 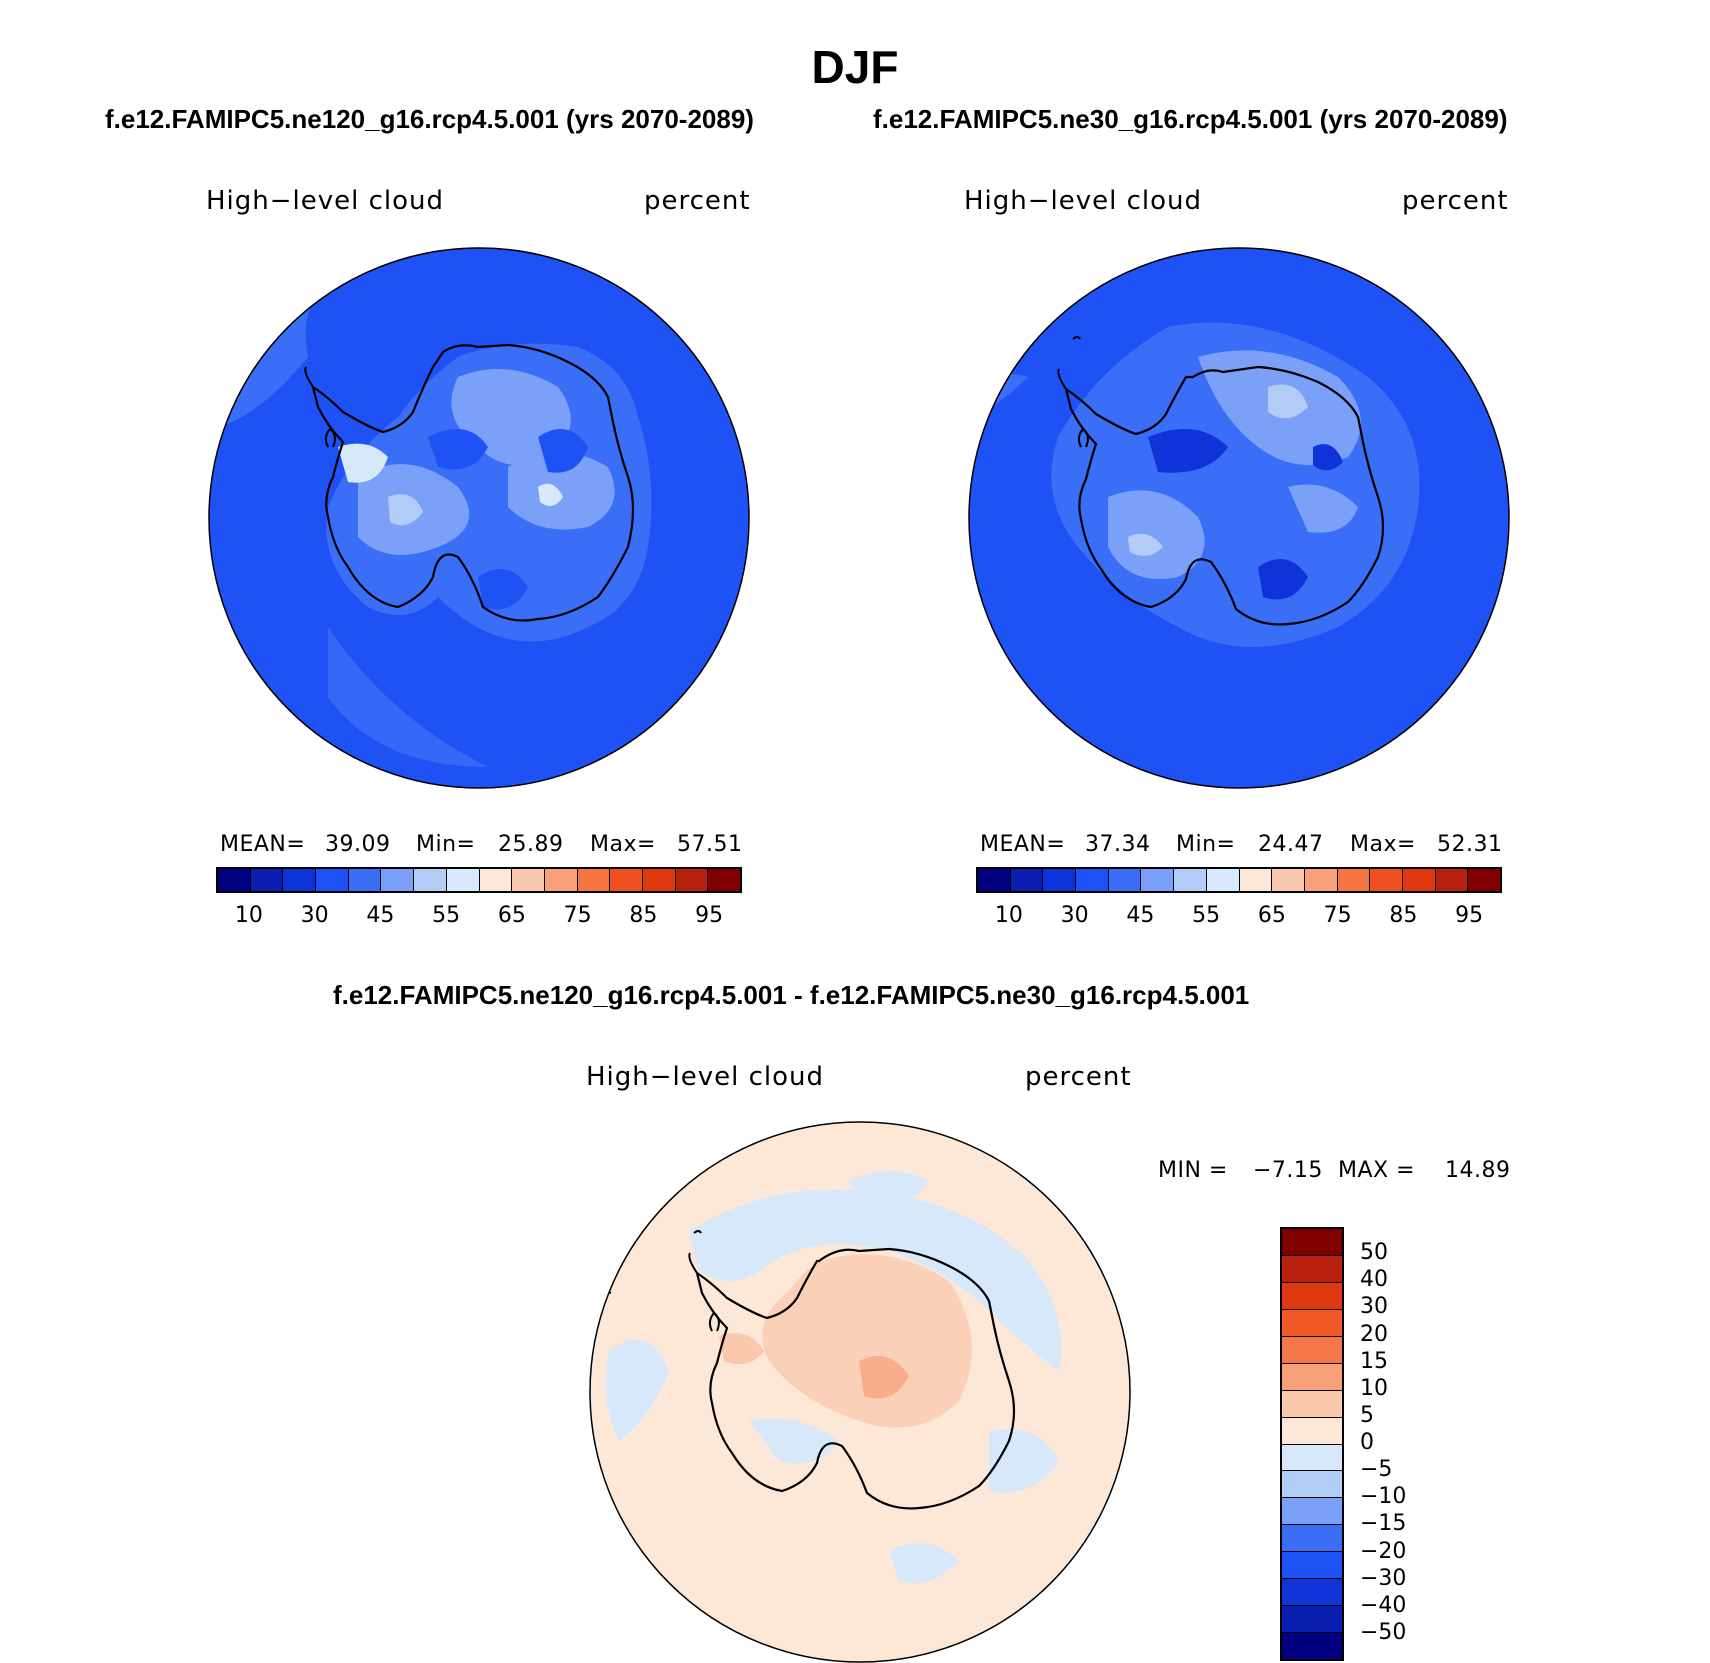 I want to click on right-colorbar-tick-label: 85, so click(x=1403, y=915).